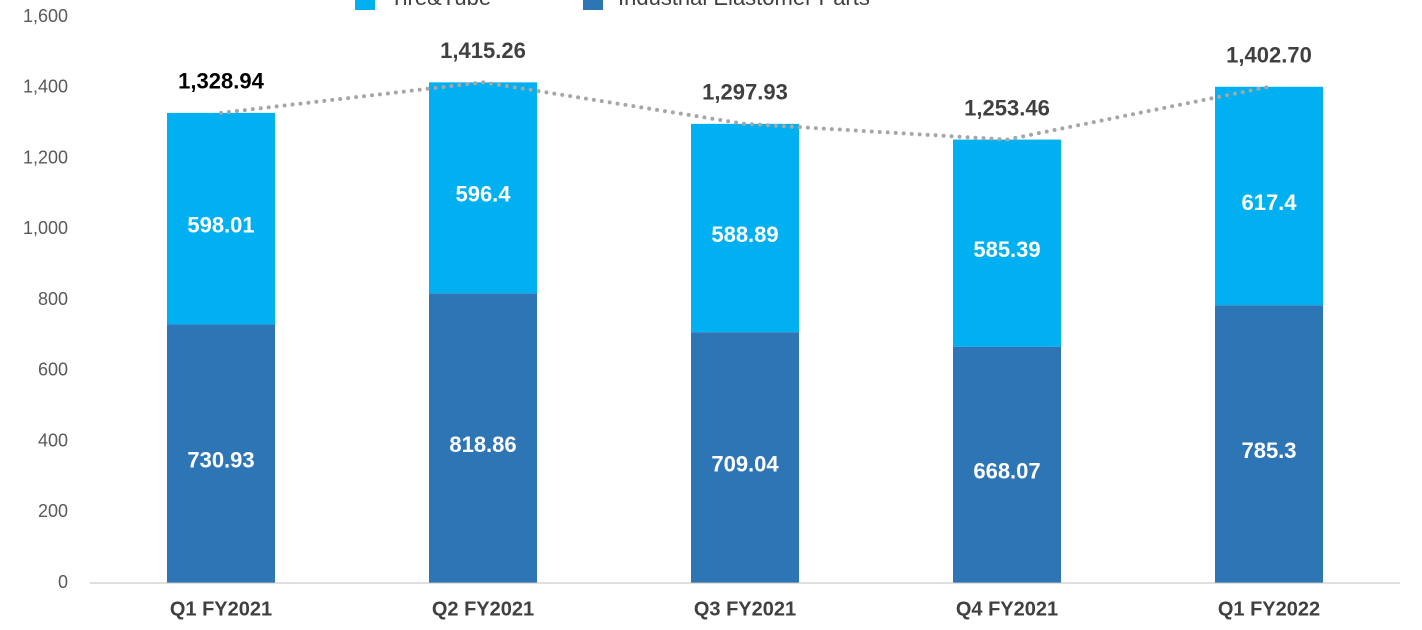  Describe the element at coordinates (221, 609) in the screenshot. I see `x-tick-label: Q1 FY2021` at that location.